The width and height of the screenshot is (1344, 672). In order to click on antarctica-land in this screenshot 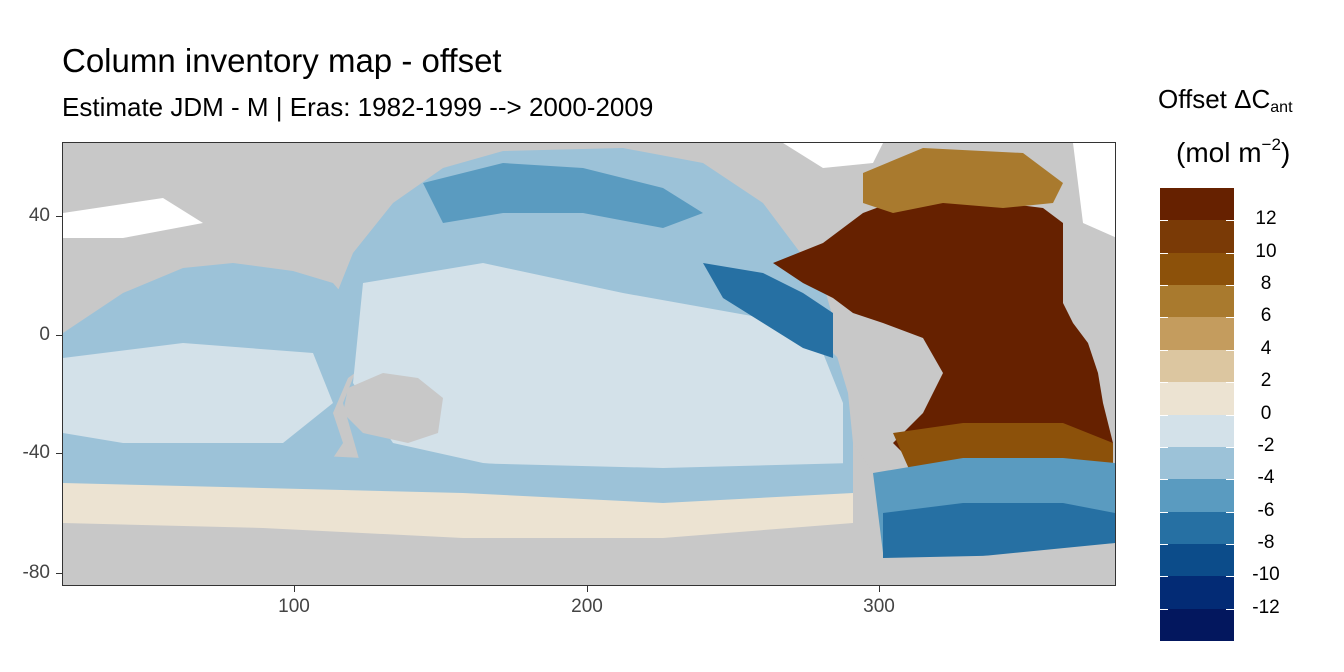, I will do `click(589, 559)`.